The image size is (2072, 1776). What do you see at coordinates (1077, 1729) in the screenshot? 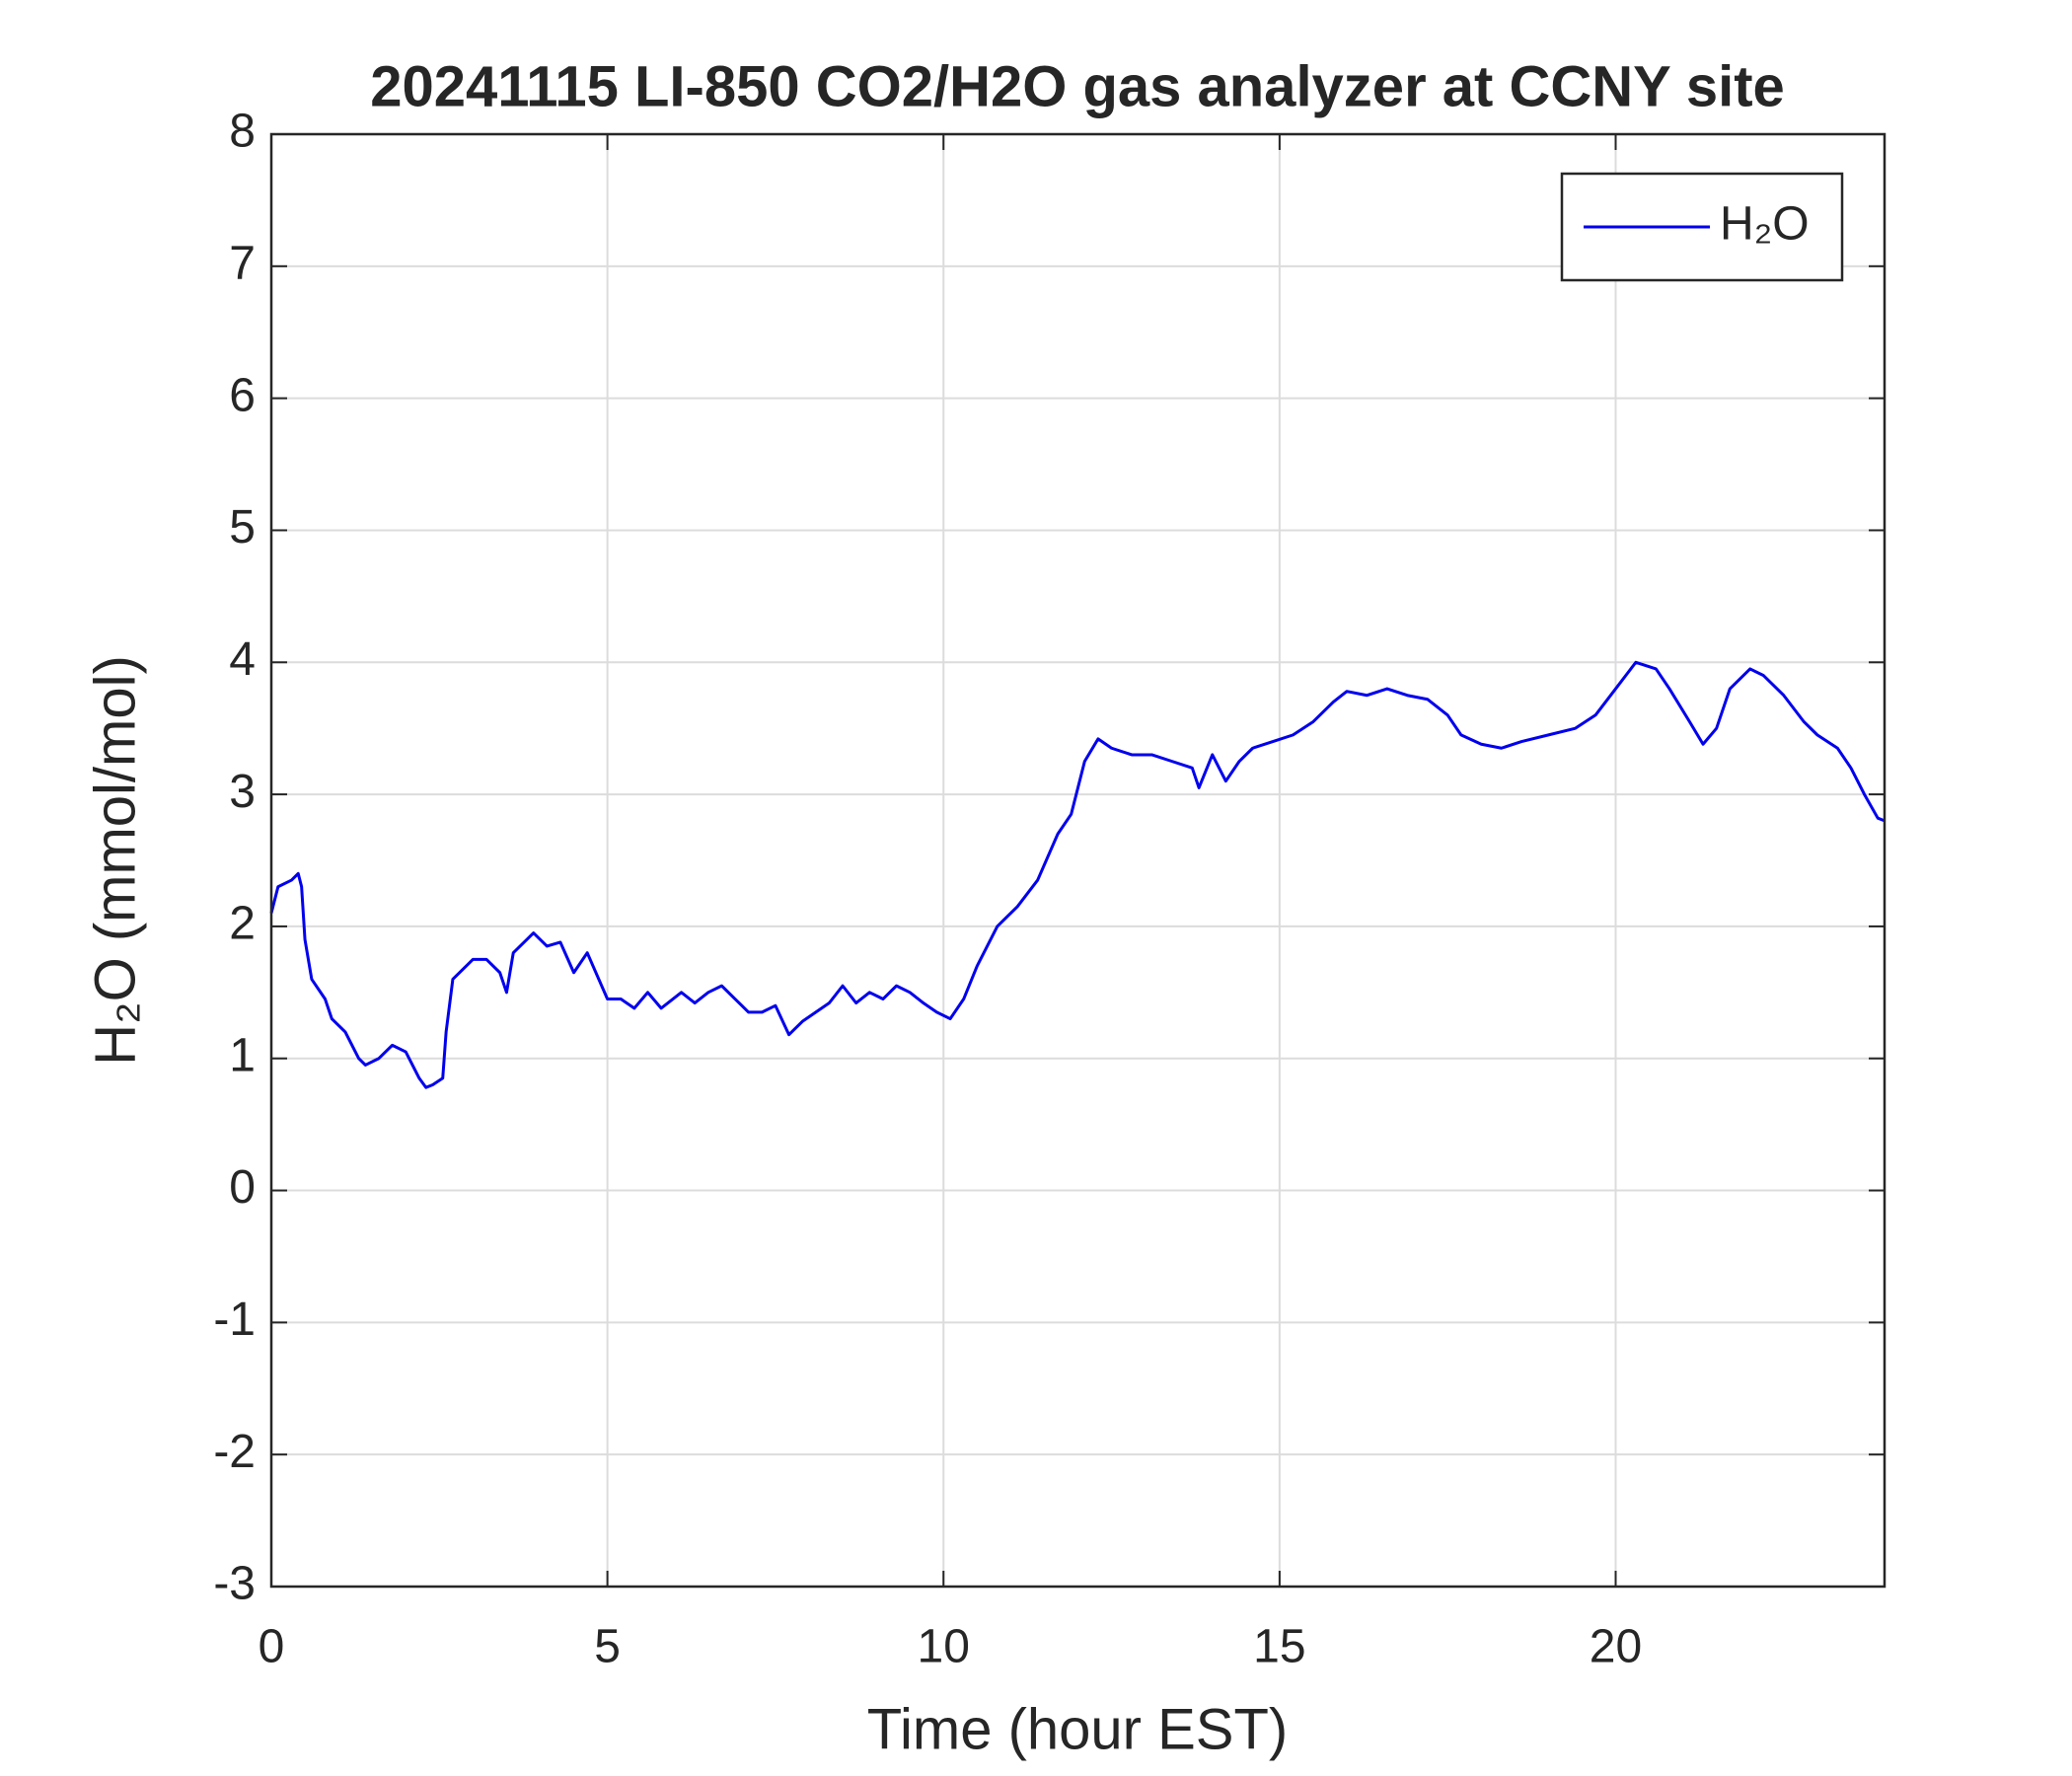
I see `x-axis-label: Time (hour EST)` at bounding box center [1077, 1729].